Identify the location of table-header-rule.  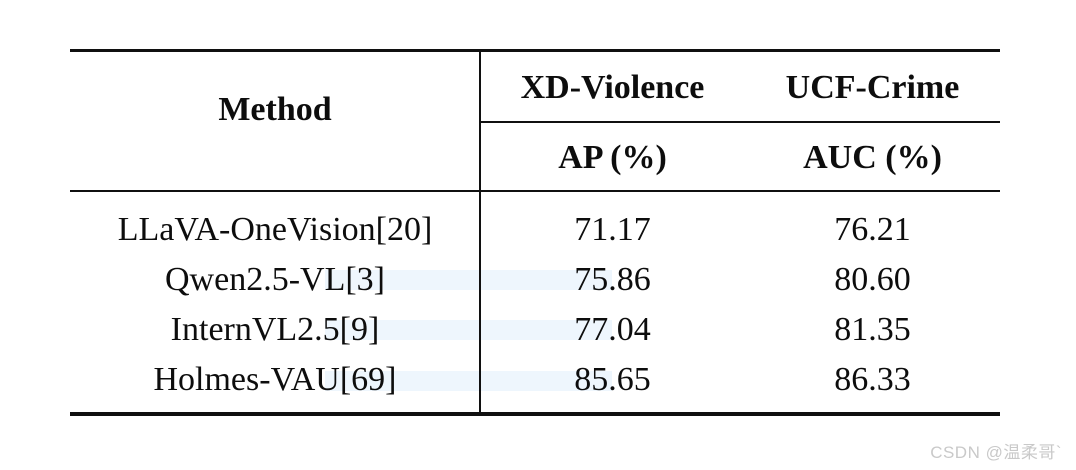
(535, 191).